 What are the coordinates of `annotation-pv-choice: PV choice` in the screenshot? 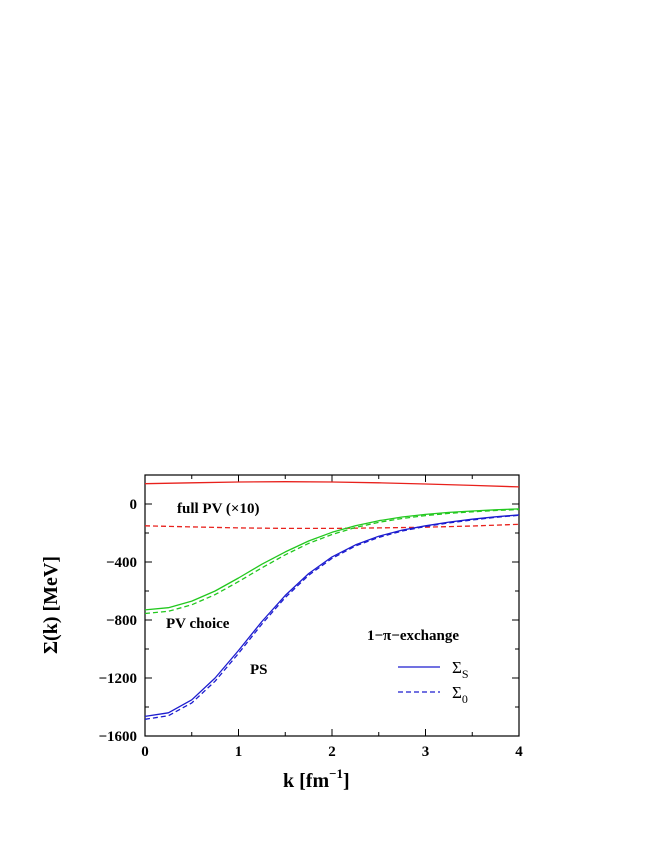 It's located at (198, 624).